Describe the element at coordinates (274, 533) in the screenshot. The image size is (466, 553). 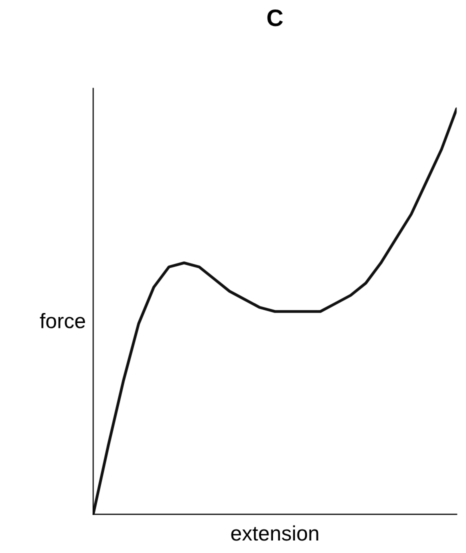
I see `x-axis-title: extension` at that location.